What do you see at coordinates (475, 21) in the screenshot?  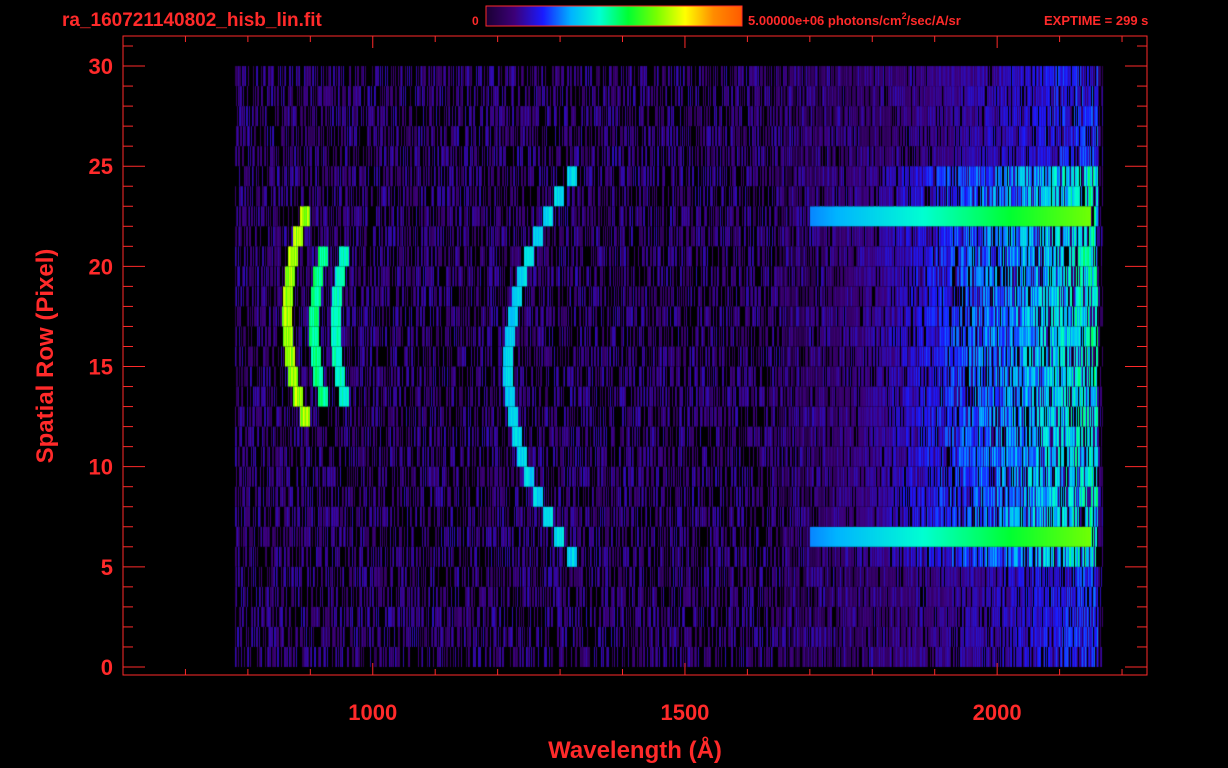 I see `colorbar-min-label: 0` at bounding box center [475, 21].